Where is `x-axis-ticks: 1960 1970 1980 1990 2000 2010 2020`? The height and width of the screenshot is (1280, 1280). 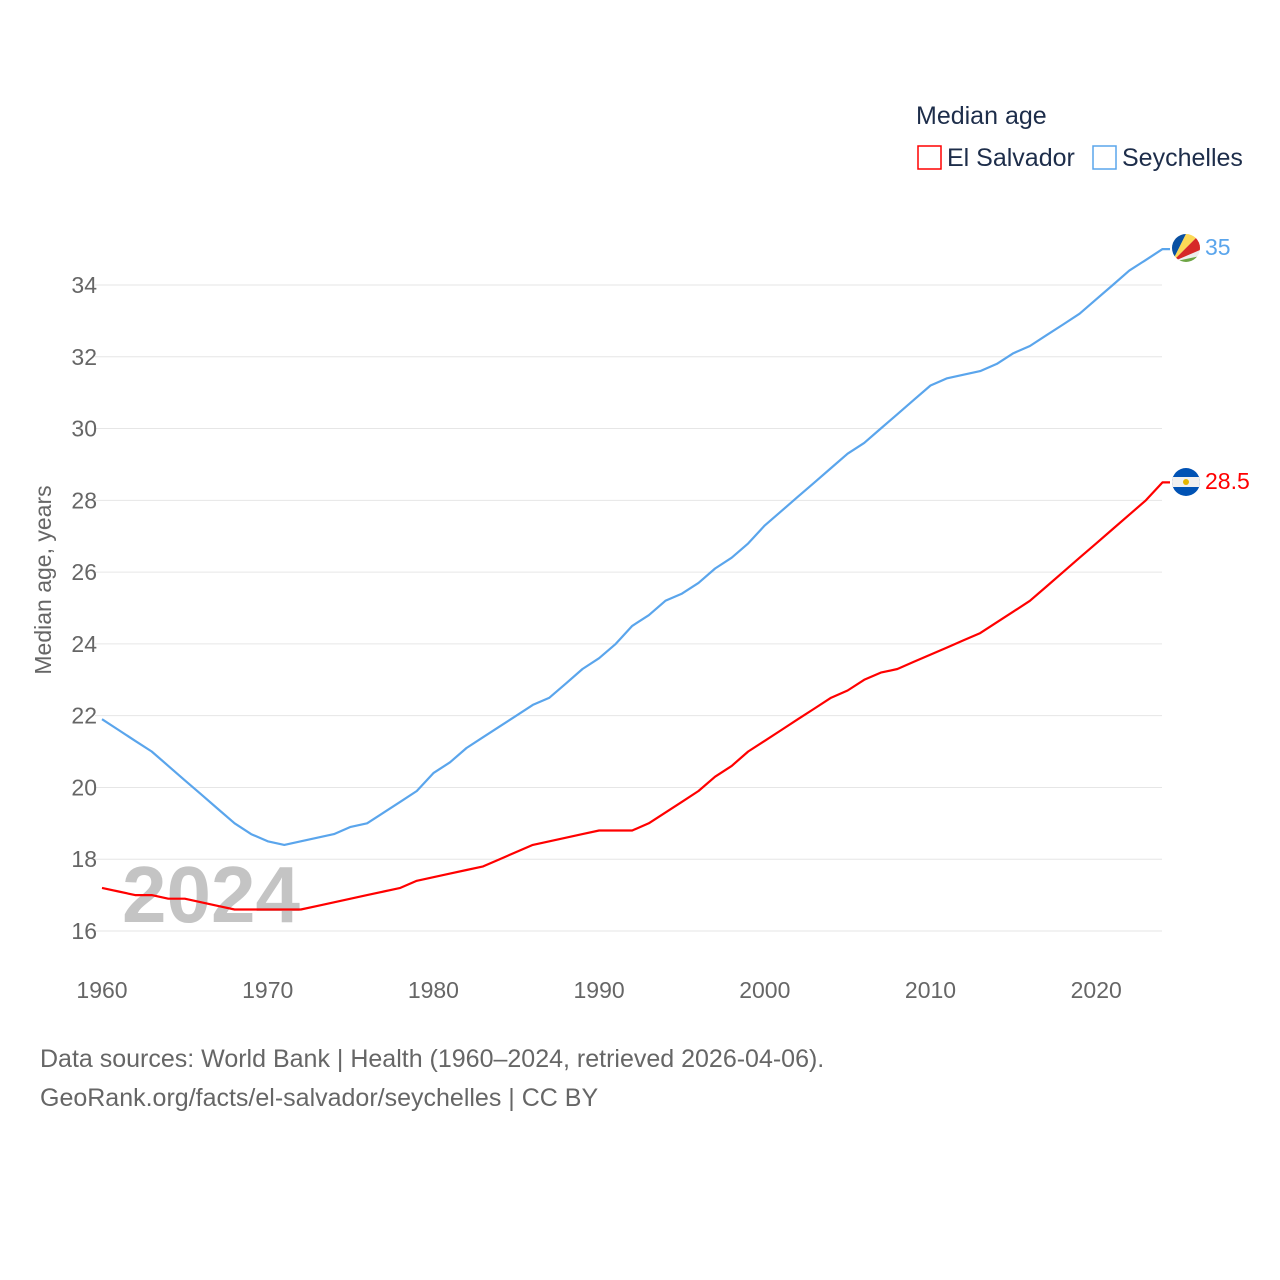 x-axis-ticks: 1960 1970 1980 1990 2000 2010 2020 is located at coordinates (598, 990).